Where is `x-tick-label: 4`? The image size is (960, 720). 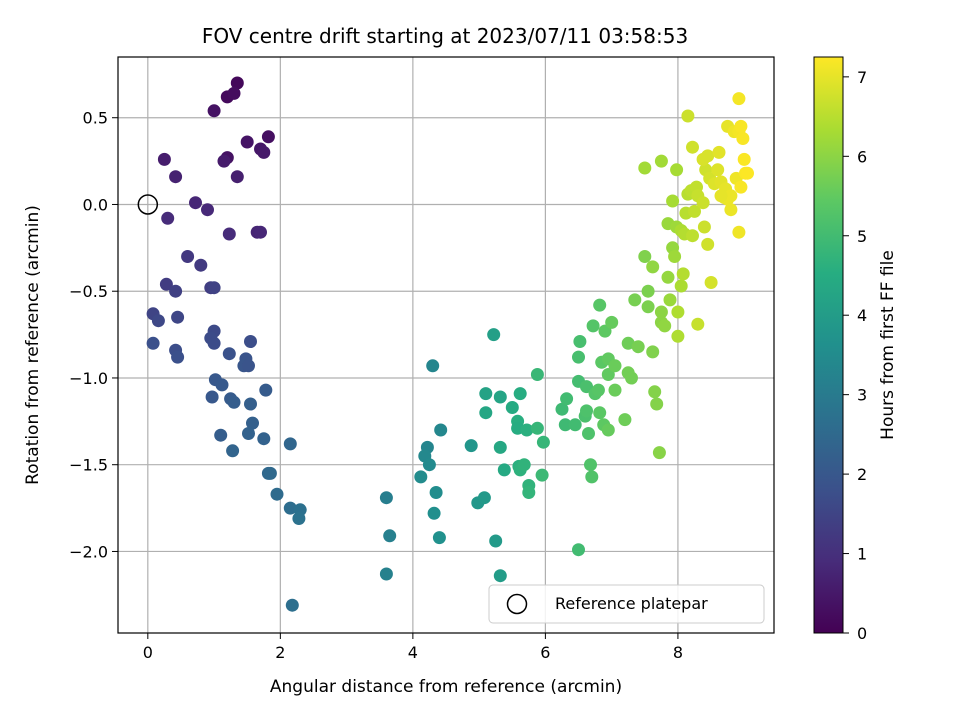 x-tick-label: 4 is located at coordinates (413, 652).